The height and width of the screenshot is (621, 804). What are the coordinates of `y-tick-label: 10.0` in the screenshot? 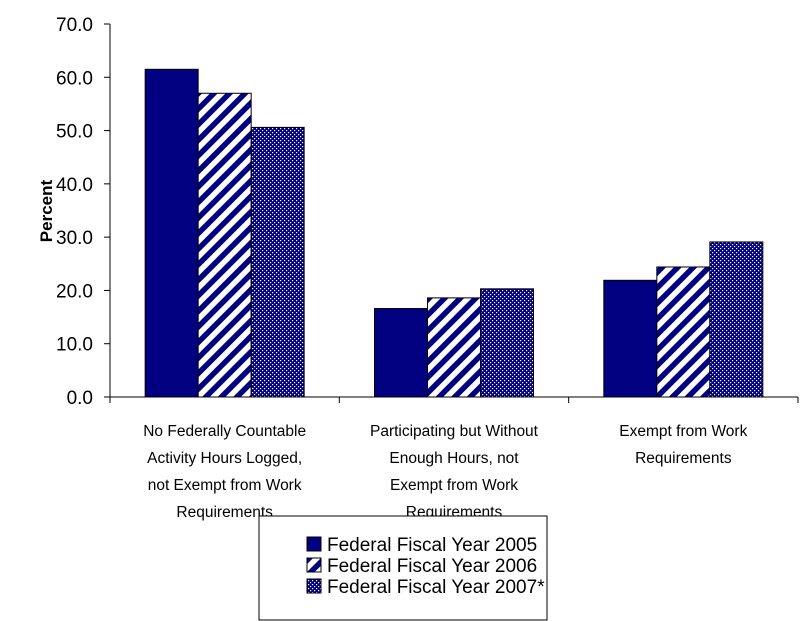 It's located at (74, 345).